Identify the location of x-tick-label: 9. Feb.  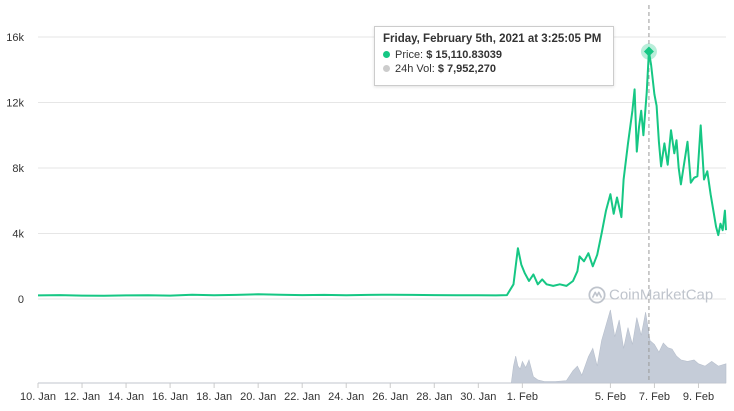
(698, 397).